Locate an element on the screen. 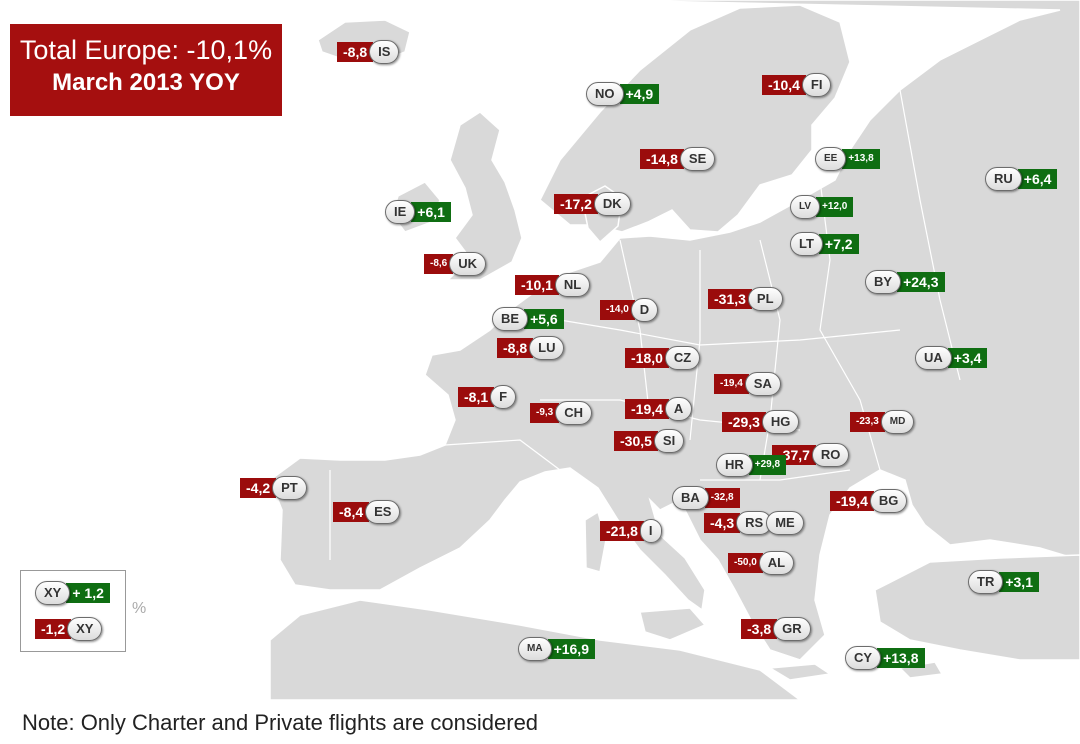  country-code: BA is located at coordinates (690, 498).